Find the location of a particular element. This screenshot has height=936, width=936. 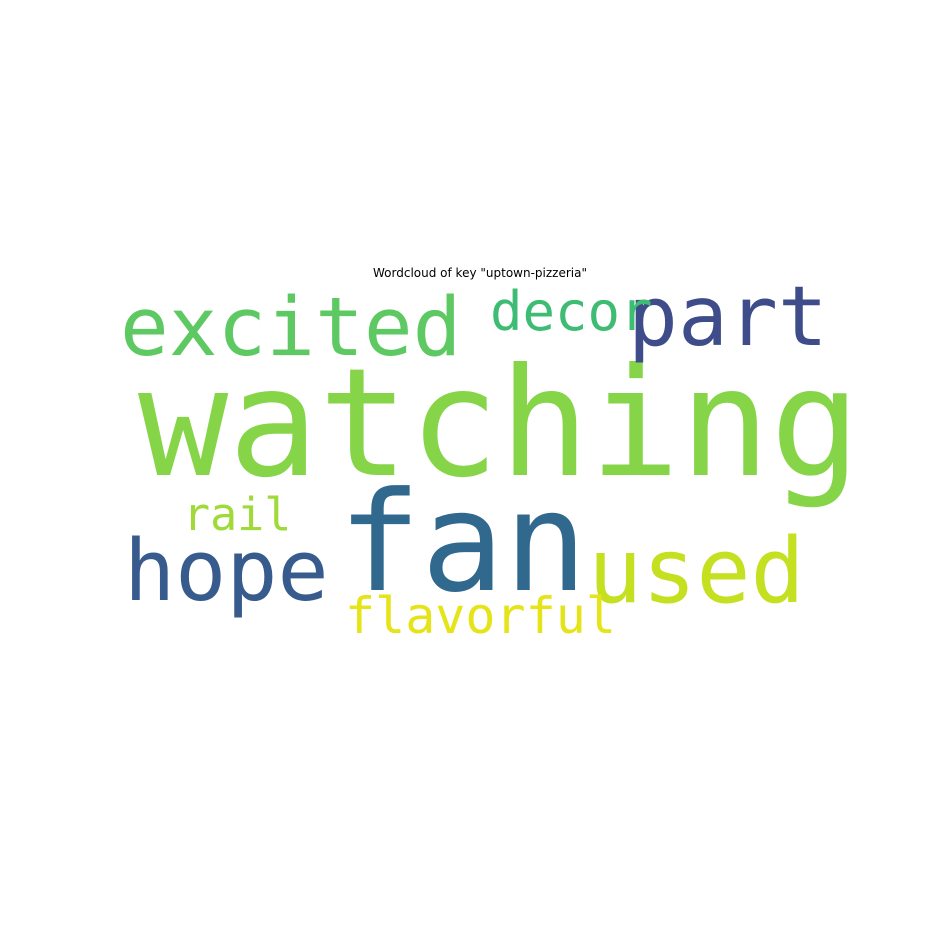

word-part: part is located at coordinates (728, 316).